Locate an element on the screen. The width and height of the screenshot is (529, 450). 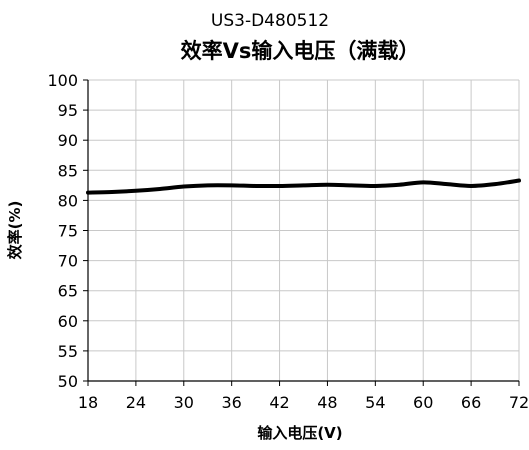
chart-subtitle: US3-D480512 is located at coordinates (270, 21).